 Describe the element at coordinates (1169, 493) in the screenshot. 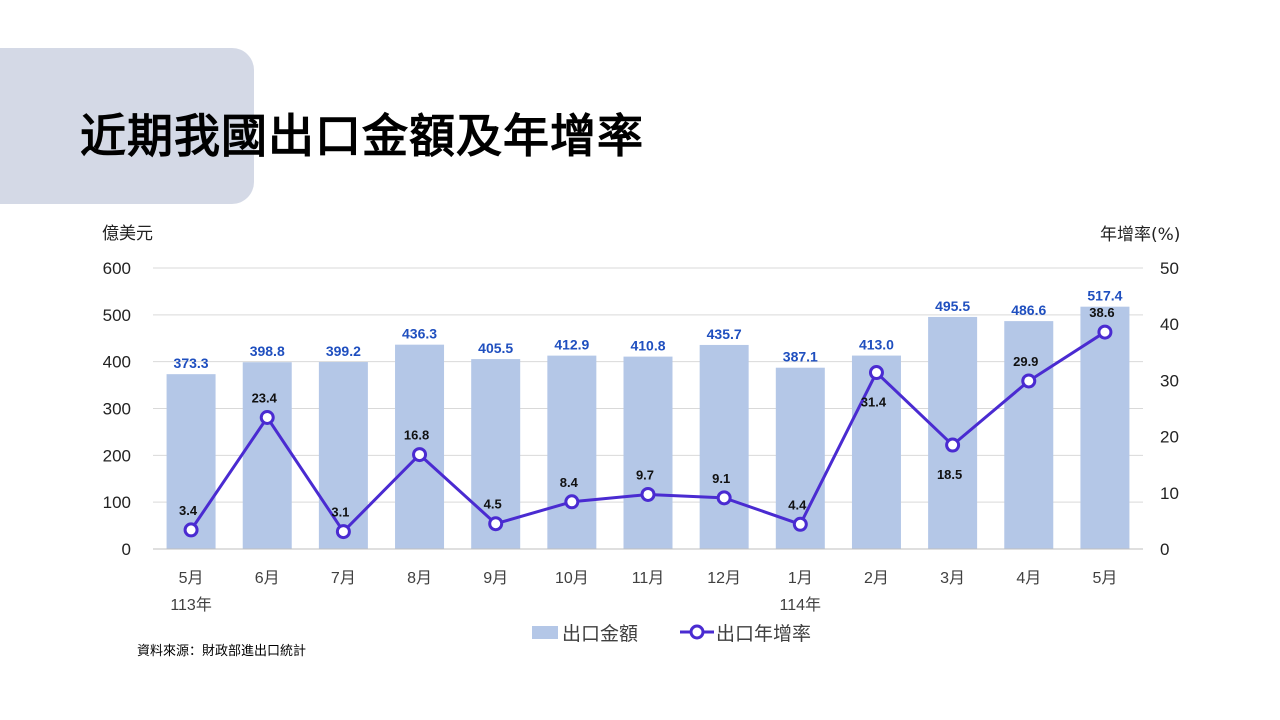

I see `right-axis-tick-label: 10` at that location.